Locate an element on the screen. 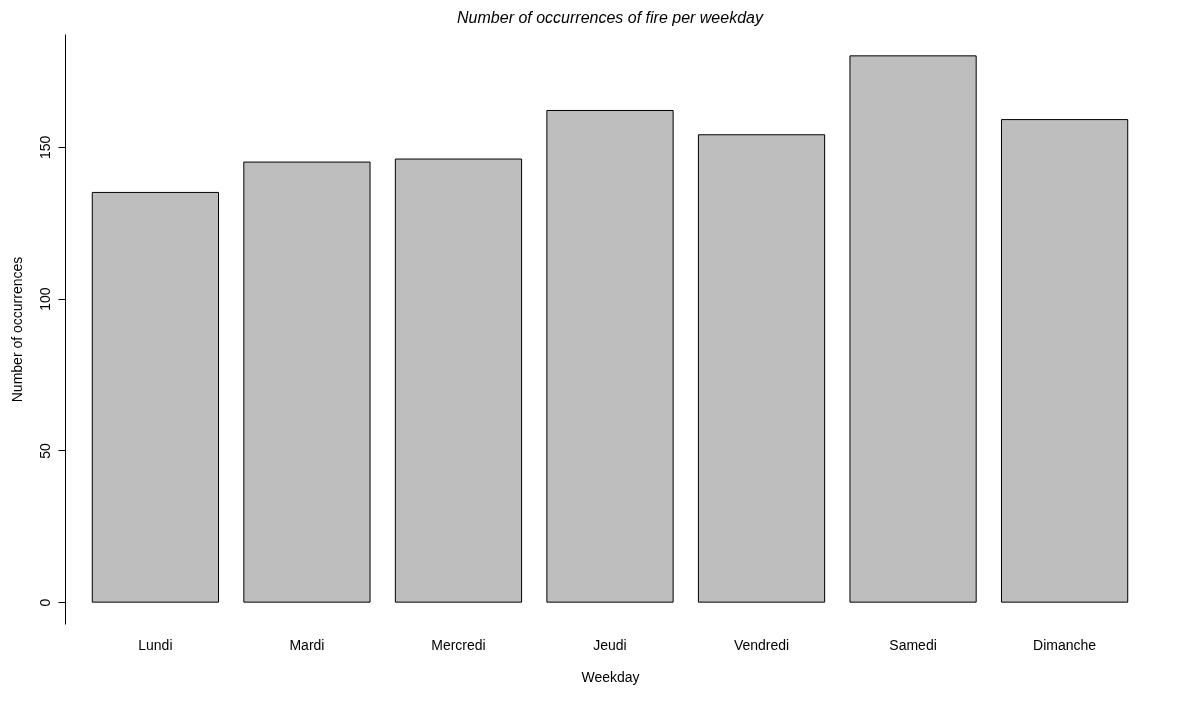 This screenshot has height=707, width=1197. x-tick-label: Vendredi is located at coordinates (761, 644).